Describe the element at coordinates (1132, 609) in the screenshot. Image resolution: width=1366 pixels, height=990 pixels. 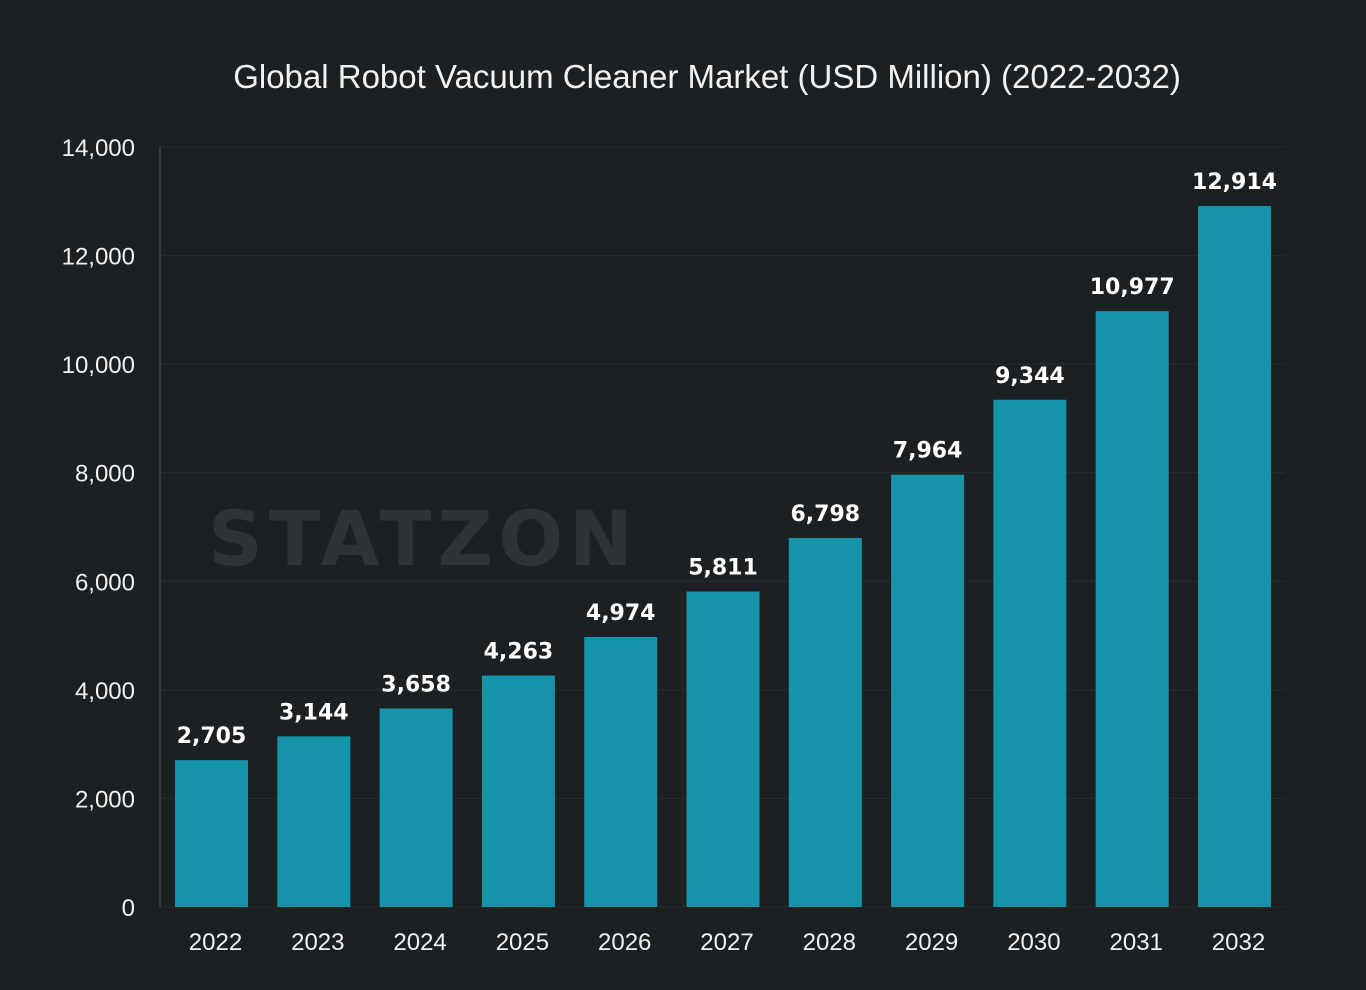
I see `bar-2031` at that location.